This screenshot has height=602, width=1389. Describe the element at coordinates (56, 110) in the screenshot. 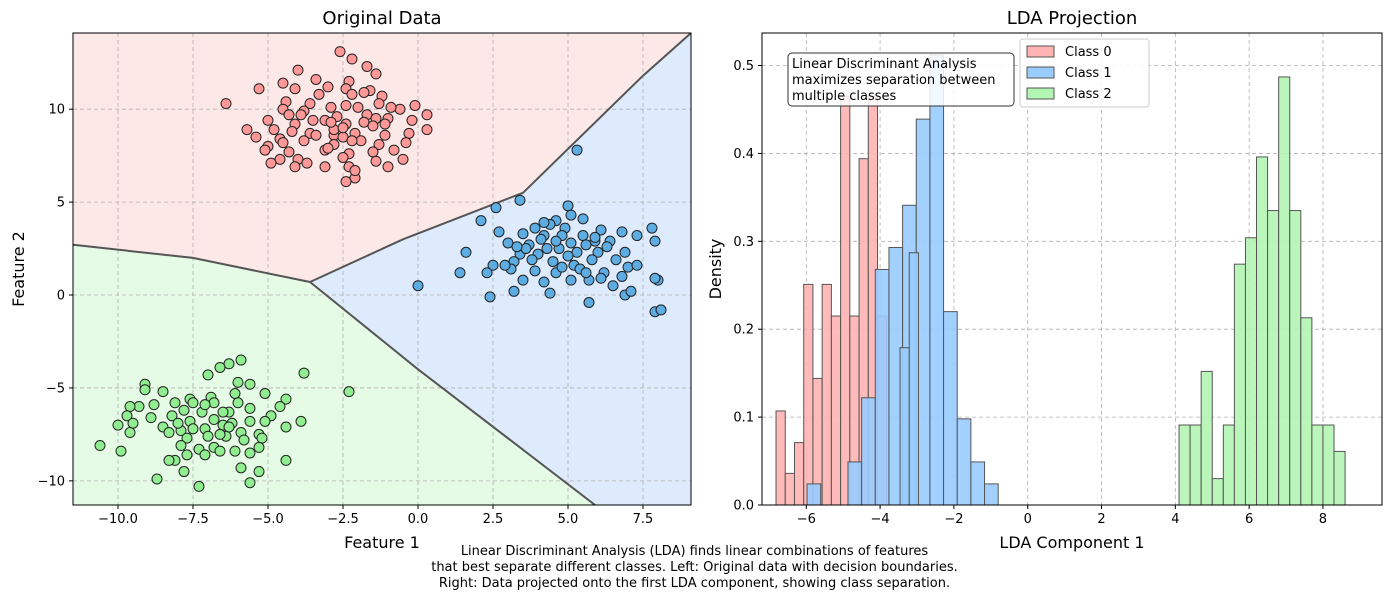

I see `left-ytick-label-4: 10` at that location.